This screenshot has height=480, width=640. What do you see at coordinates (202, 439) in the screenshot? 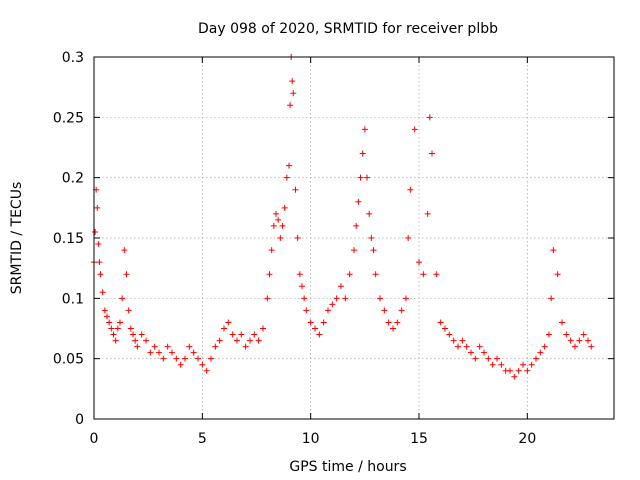
I see `x-tick-label: 5` at bounding box center [202, 439].